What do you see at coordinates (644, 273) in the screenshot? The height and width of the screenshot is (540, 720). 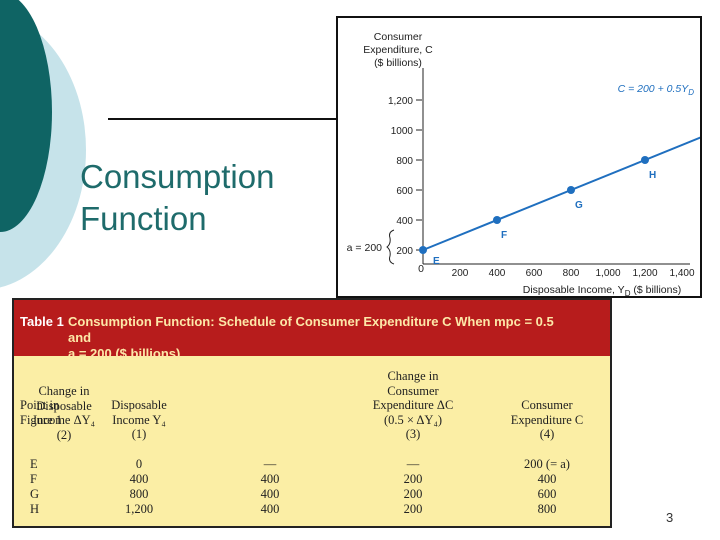 I see `x-tick-label: 1,200` at bounding box center [644, 273].